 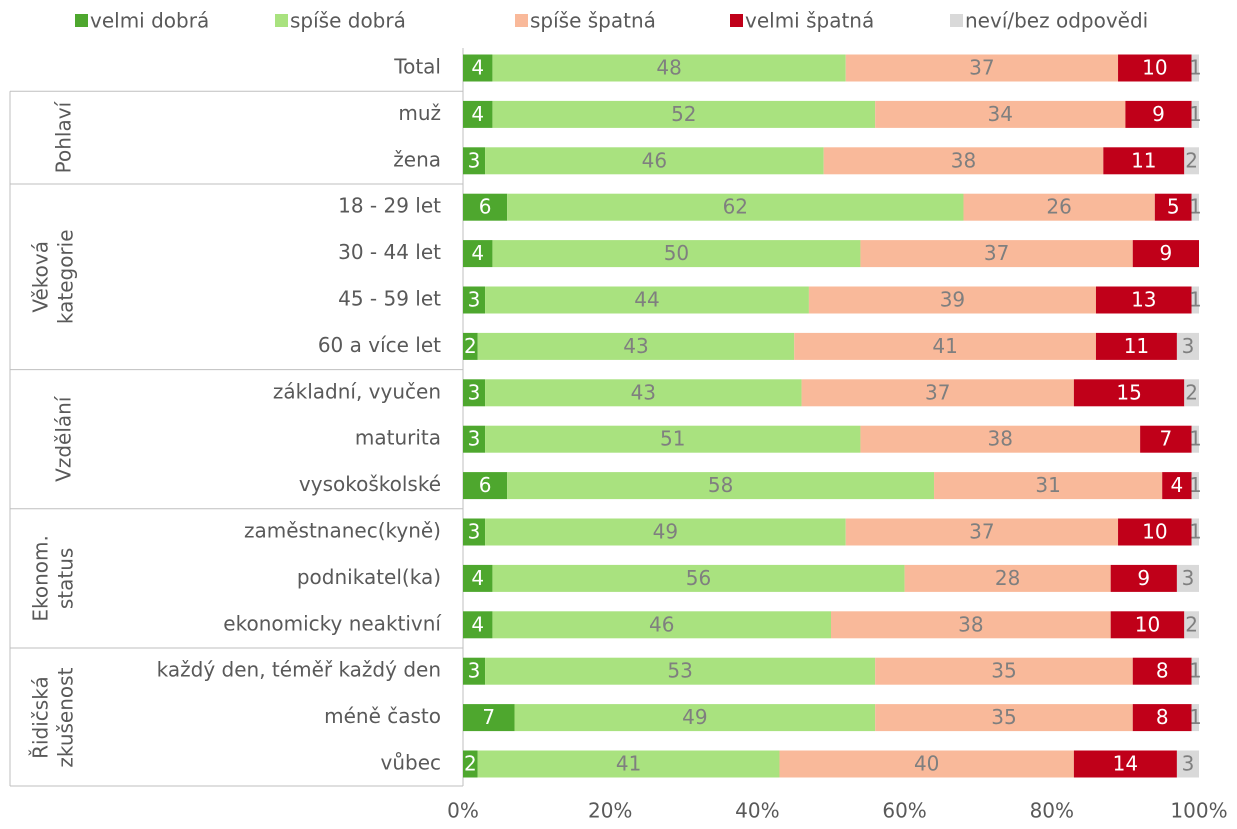 I want to click on bar-label: 48, so click(x=668, y=68).